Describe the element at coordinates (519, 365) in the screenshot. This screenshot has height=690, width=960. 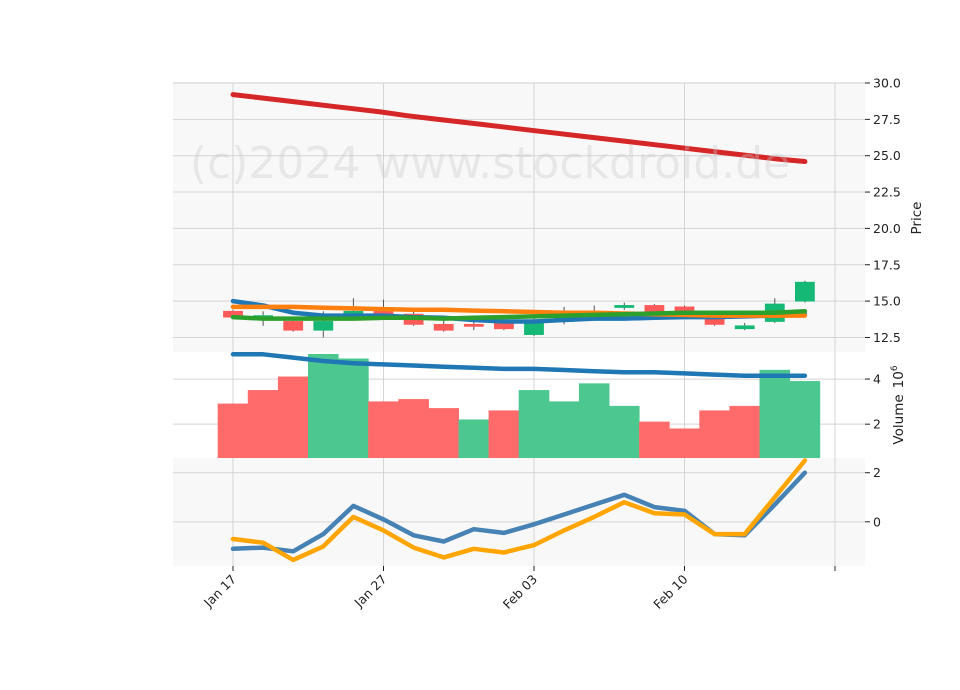
I see `volume-moving-average` at that location.